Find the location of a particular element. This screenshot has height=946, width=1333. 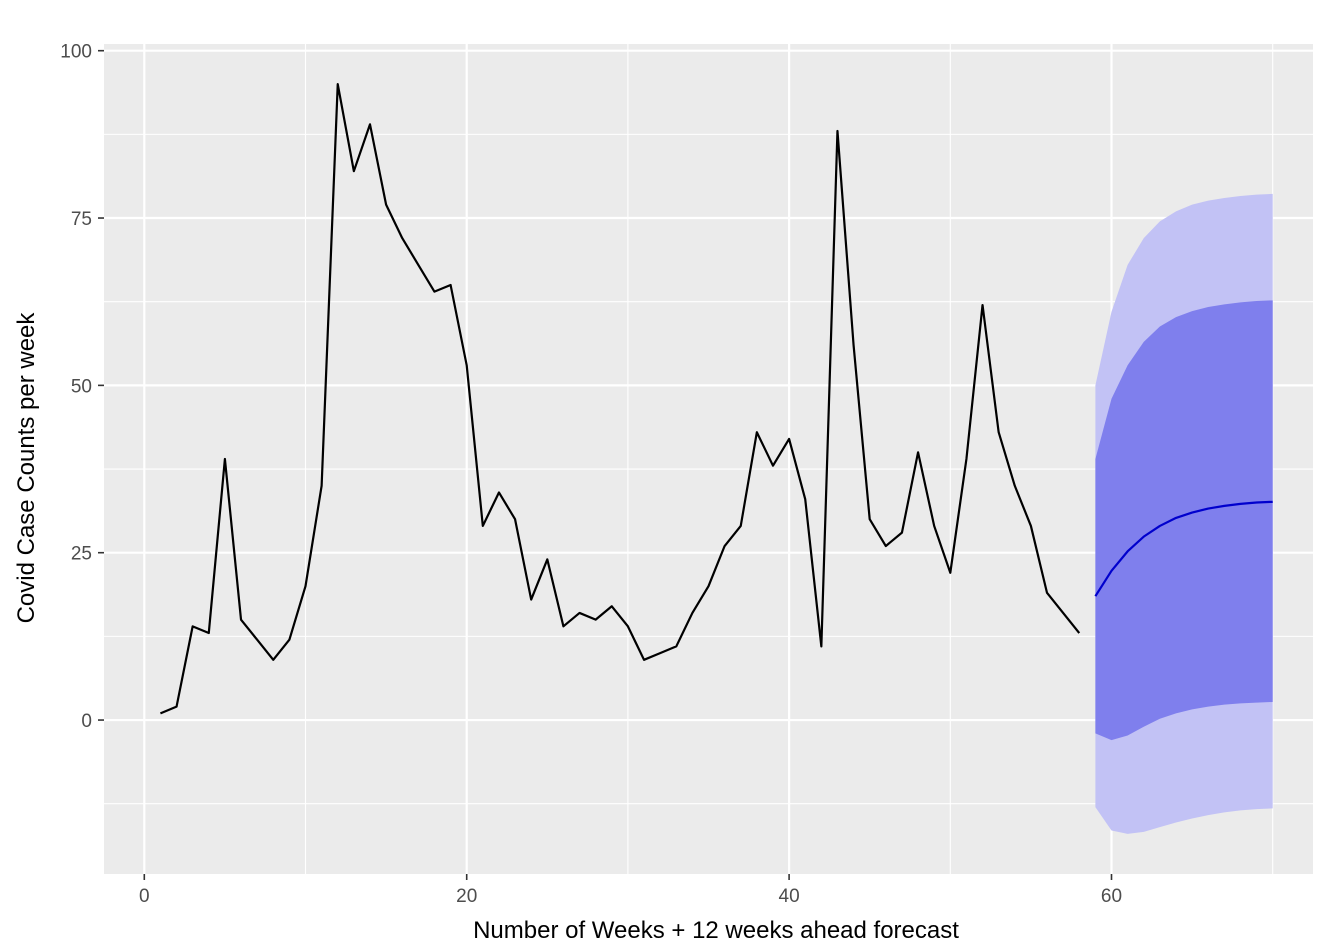

y-tick-label: 25 is located at coordinates (81, 554).